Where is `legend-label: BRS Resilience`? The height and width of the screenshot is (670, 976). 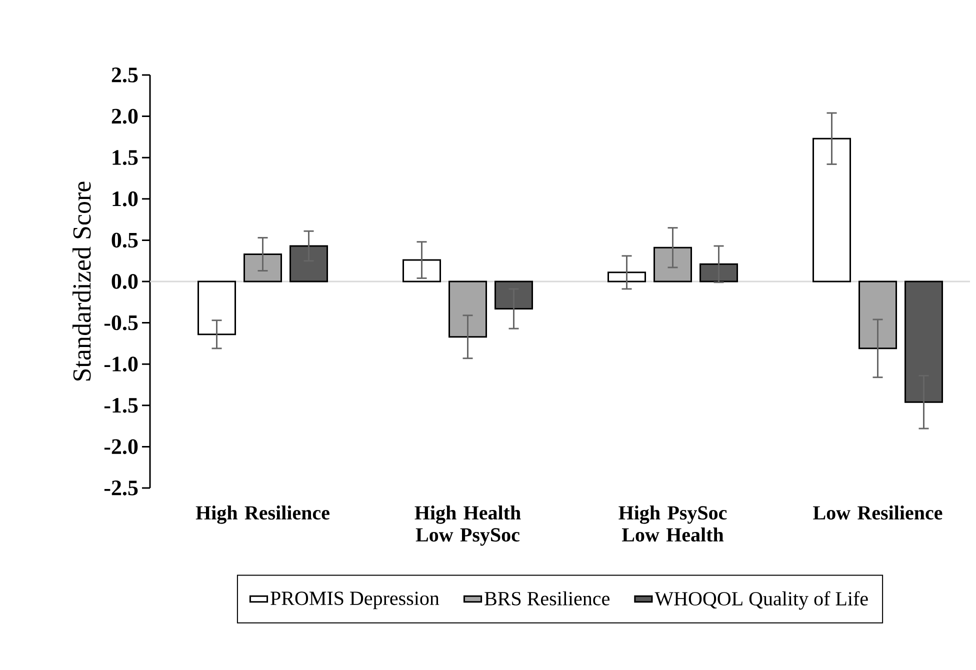
legend-label: BRS Resilience is located at coordinates (547, 598).